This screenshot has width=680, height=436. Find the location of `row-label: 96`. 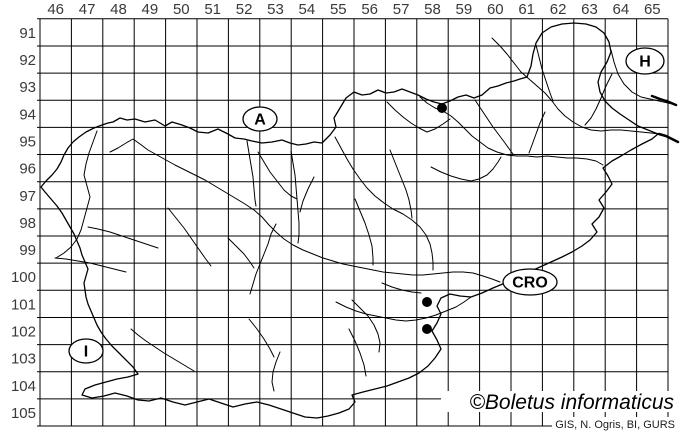

row-label: 96 is located at coordinates (27, 169).